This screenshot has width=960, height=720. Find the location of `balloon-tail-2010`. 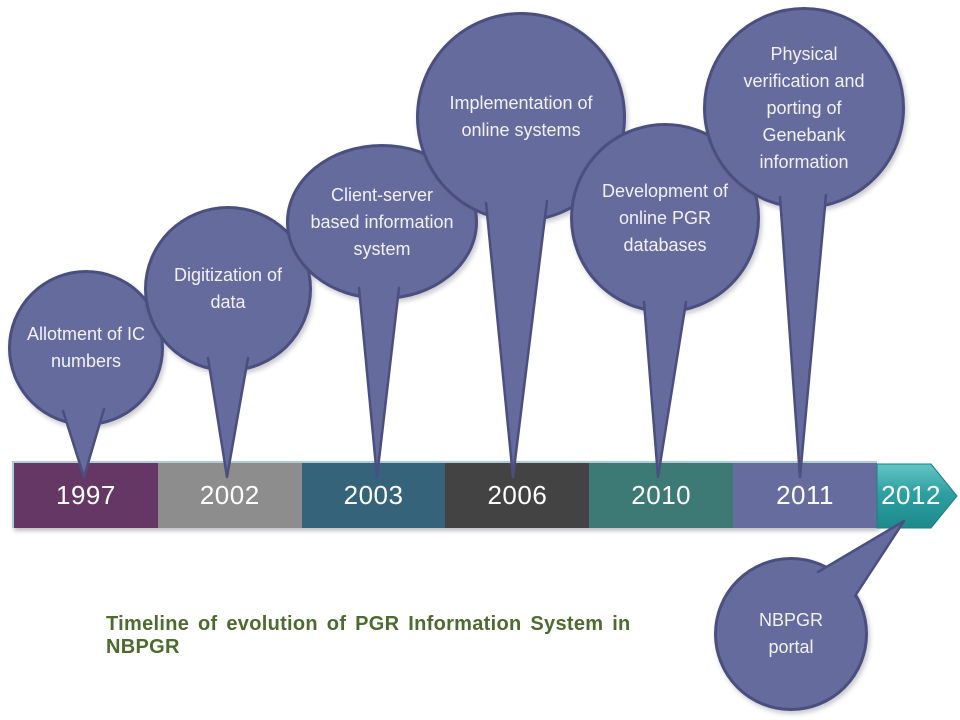

balloon-tail-2010 is located at coordinates (665, 389).